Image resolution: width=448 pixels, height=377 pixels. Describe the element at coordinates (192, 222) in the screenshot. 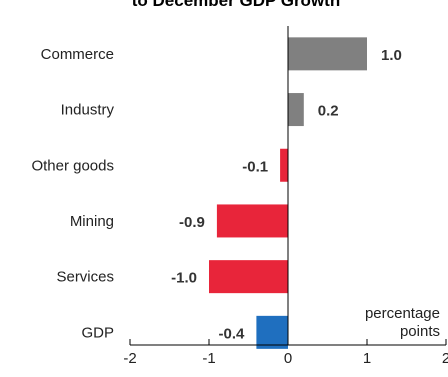

I see `value-label: -0.9` at that location.